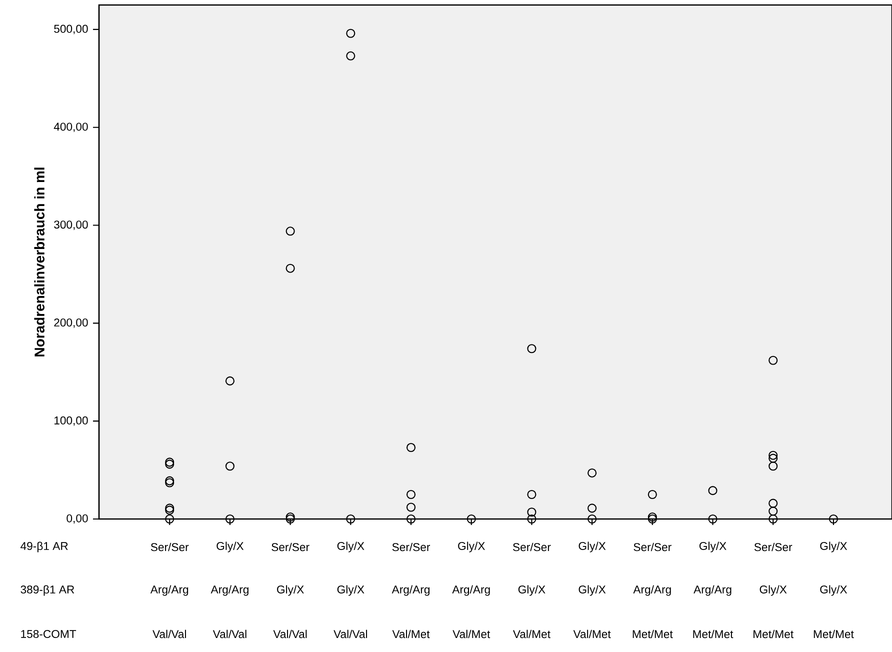 The image size is (892, 652). I want to click on y-tick-label: 100,00, so click(71, 421).